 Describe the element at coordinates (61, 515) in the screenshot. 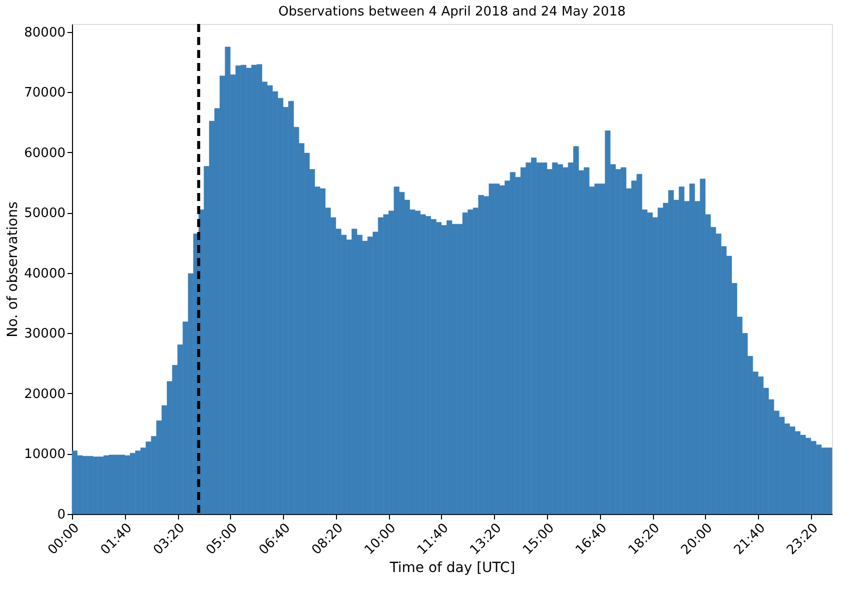

I see `y-tick-label: 0` at that location.